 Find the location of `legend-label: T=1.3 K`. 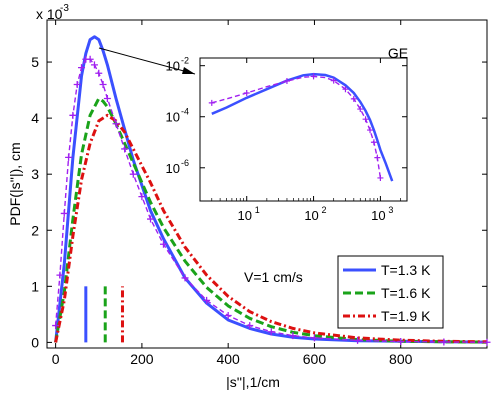

legend-label: T=1.3 K is located at coordinates (406, 270).